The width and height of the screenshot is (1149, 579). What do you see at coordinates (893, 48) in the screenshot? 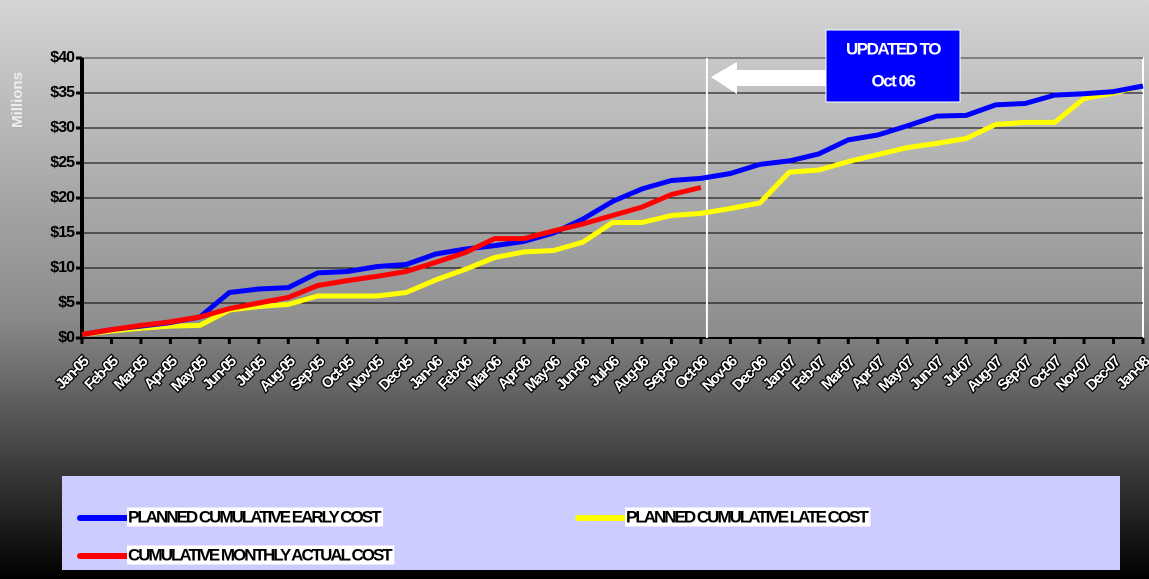
I see `annotation: UPDATED TO` at bounding box center [893, 48].